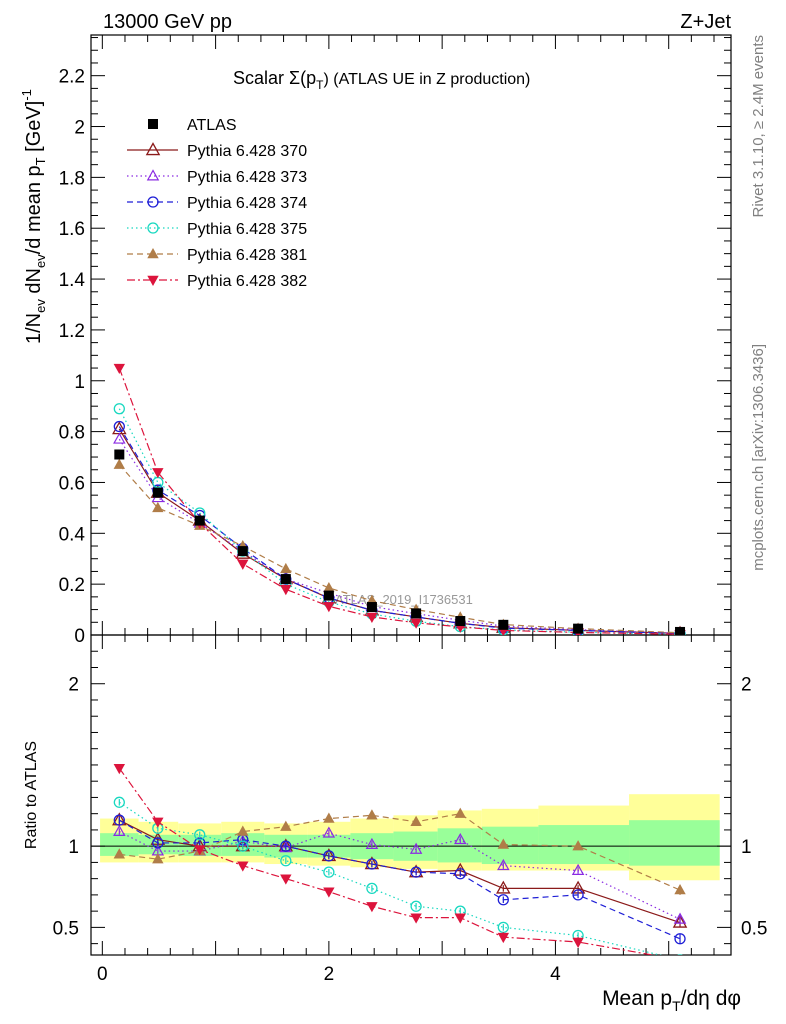 This screenshot has height=1024, width=786. Describe the element at coordinates (72, 280) in the screenshot. I see `main-y-tick-label: 1.4` at that location.